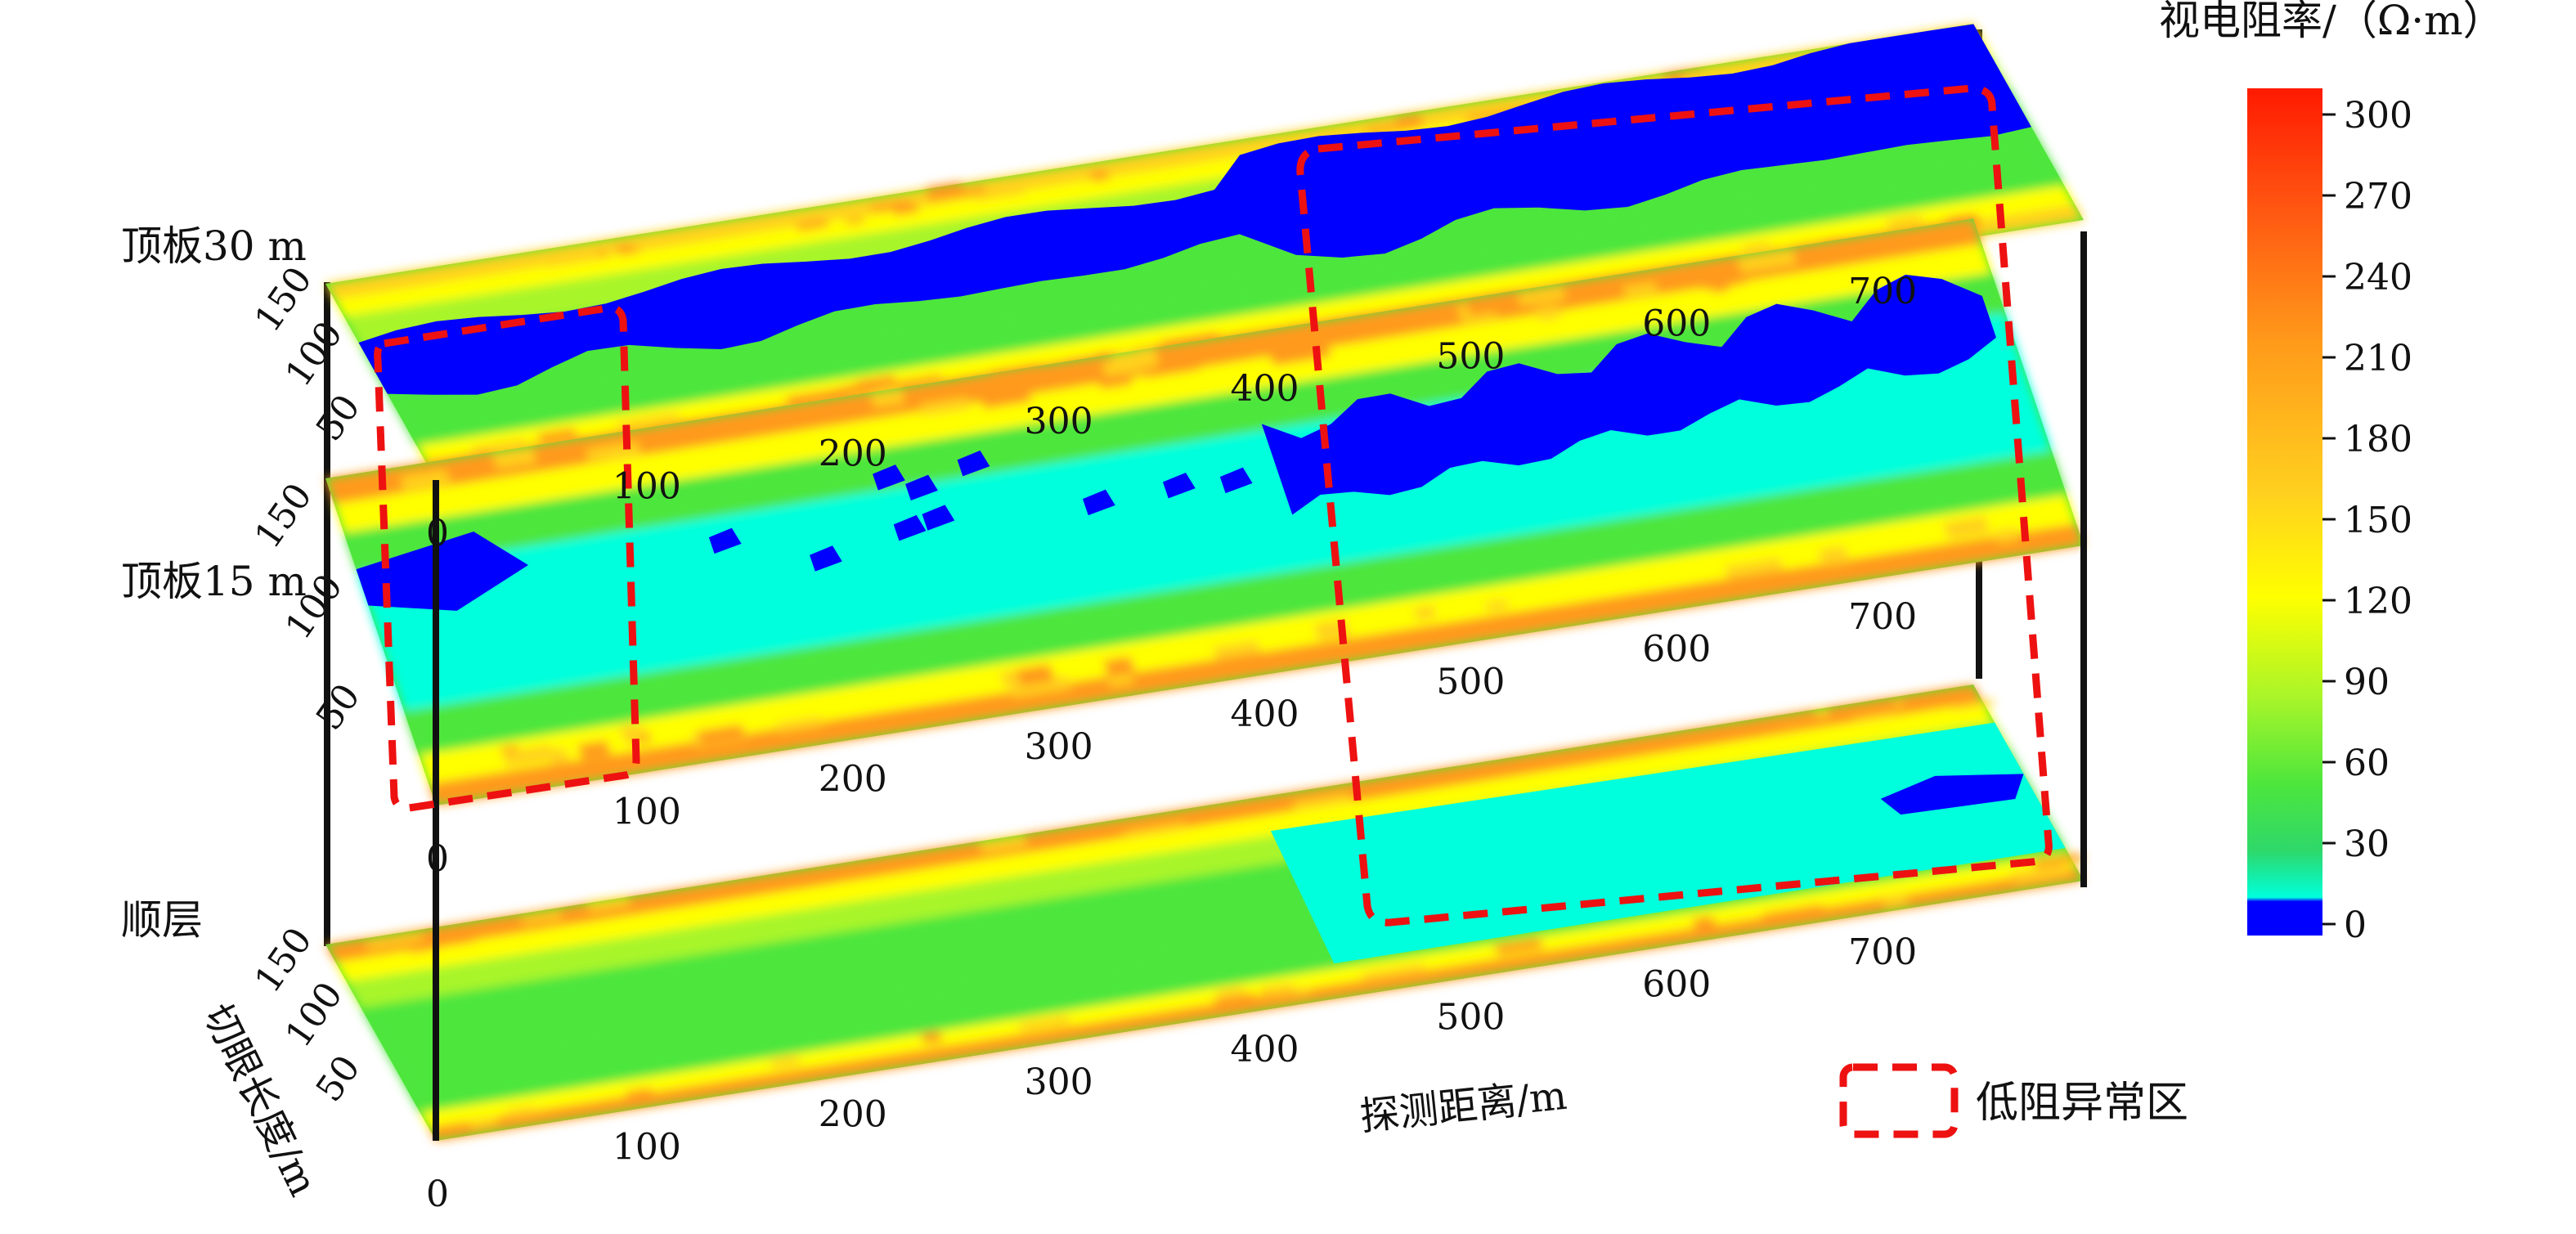  What do you see at coordinates (2284, 512) in the screenshot?
I see `colorbar-gradient` at bounding box center [2284, 512].